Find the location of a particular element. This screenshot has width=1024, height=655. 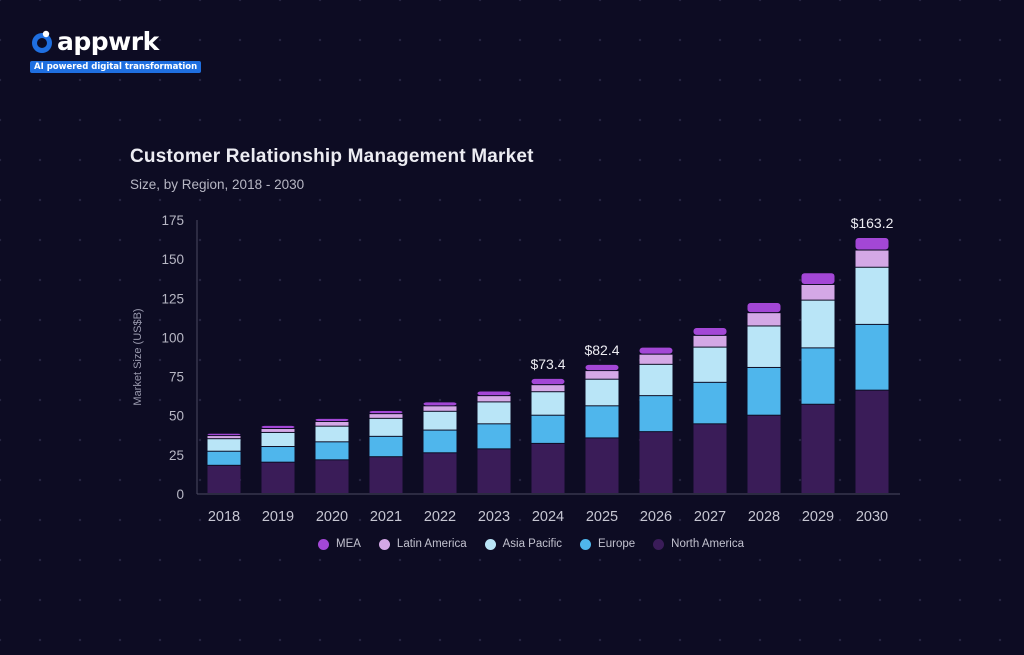

x-tick-label: 2020 is located at coordinates (332, 517).